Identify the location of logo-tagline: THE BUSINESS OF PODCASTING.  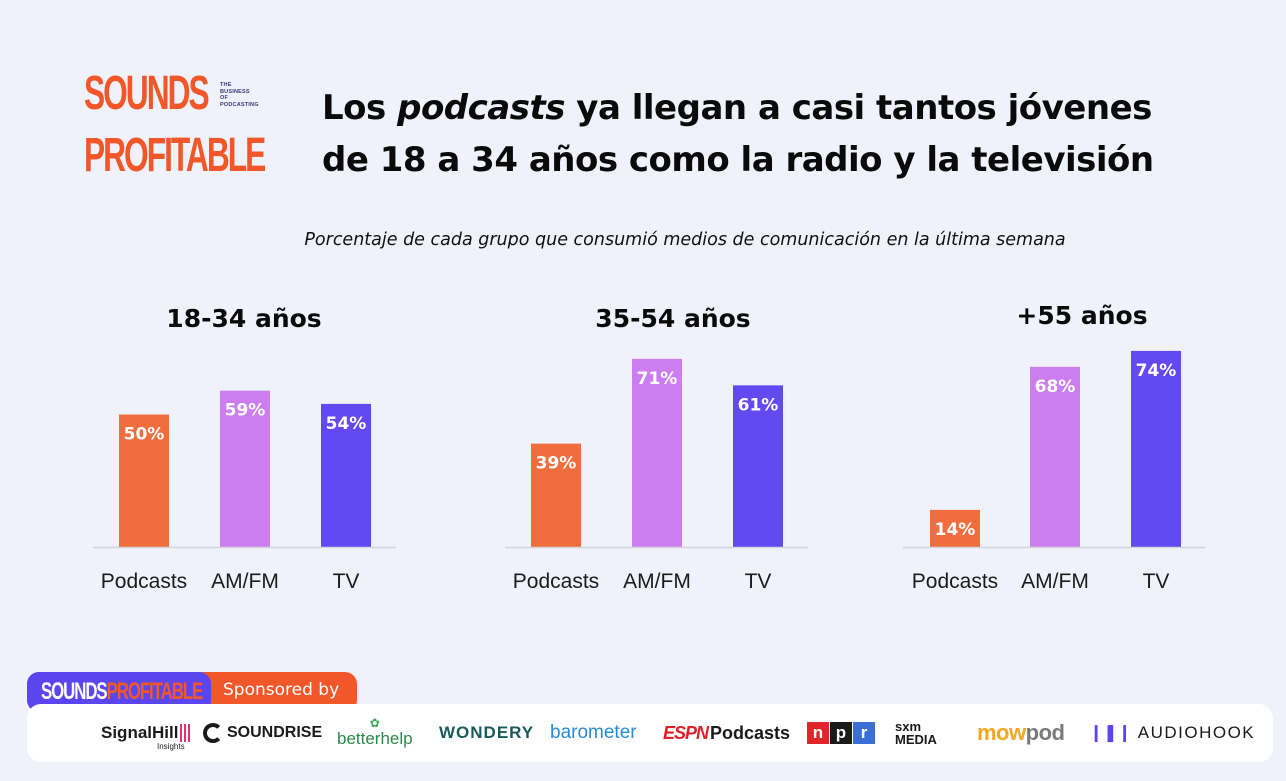
(239, 95).